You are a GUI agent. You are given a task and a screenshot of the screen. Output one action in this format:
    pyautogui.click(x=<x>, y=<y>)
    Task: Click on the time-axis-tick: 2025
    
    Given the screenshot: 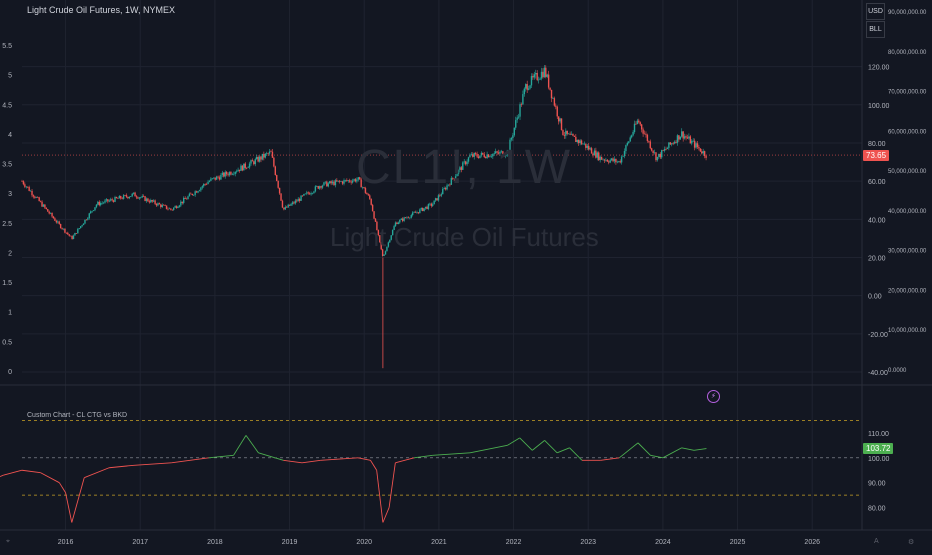 What is the action you would take?
    pyautogui.click(x=738, y=542)
    